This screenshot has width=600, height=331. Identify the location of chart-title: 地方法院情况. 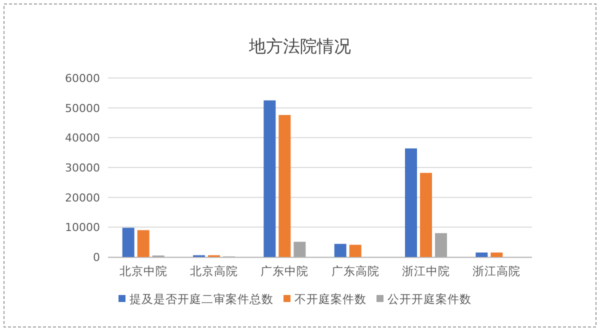
(299, 47).